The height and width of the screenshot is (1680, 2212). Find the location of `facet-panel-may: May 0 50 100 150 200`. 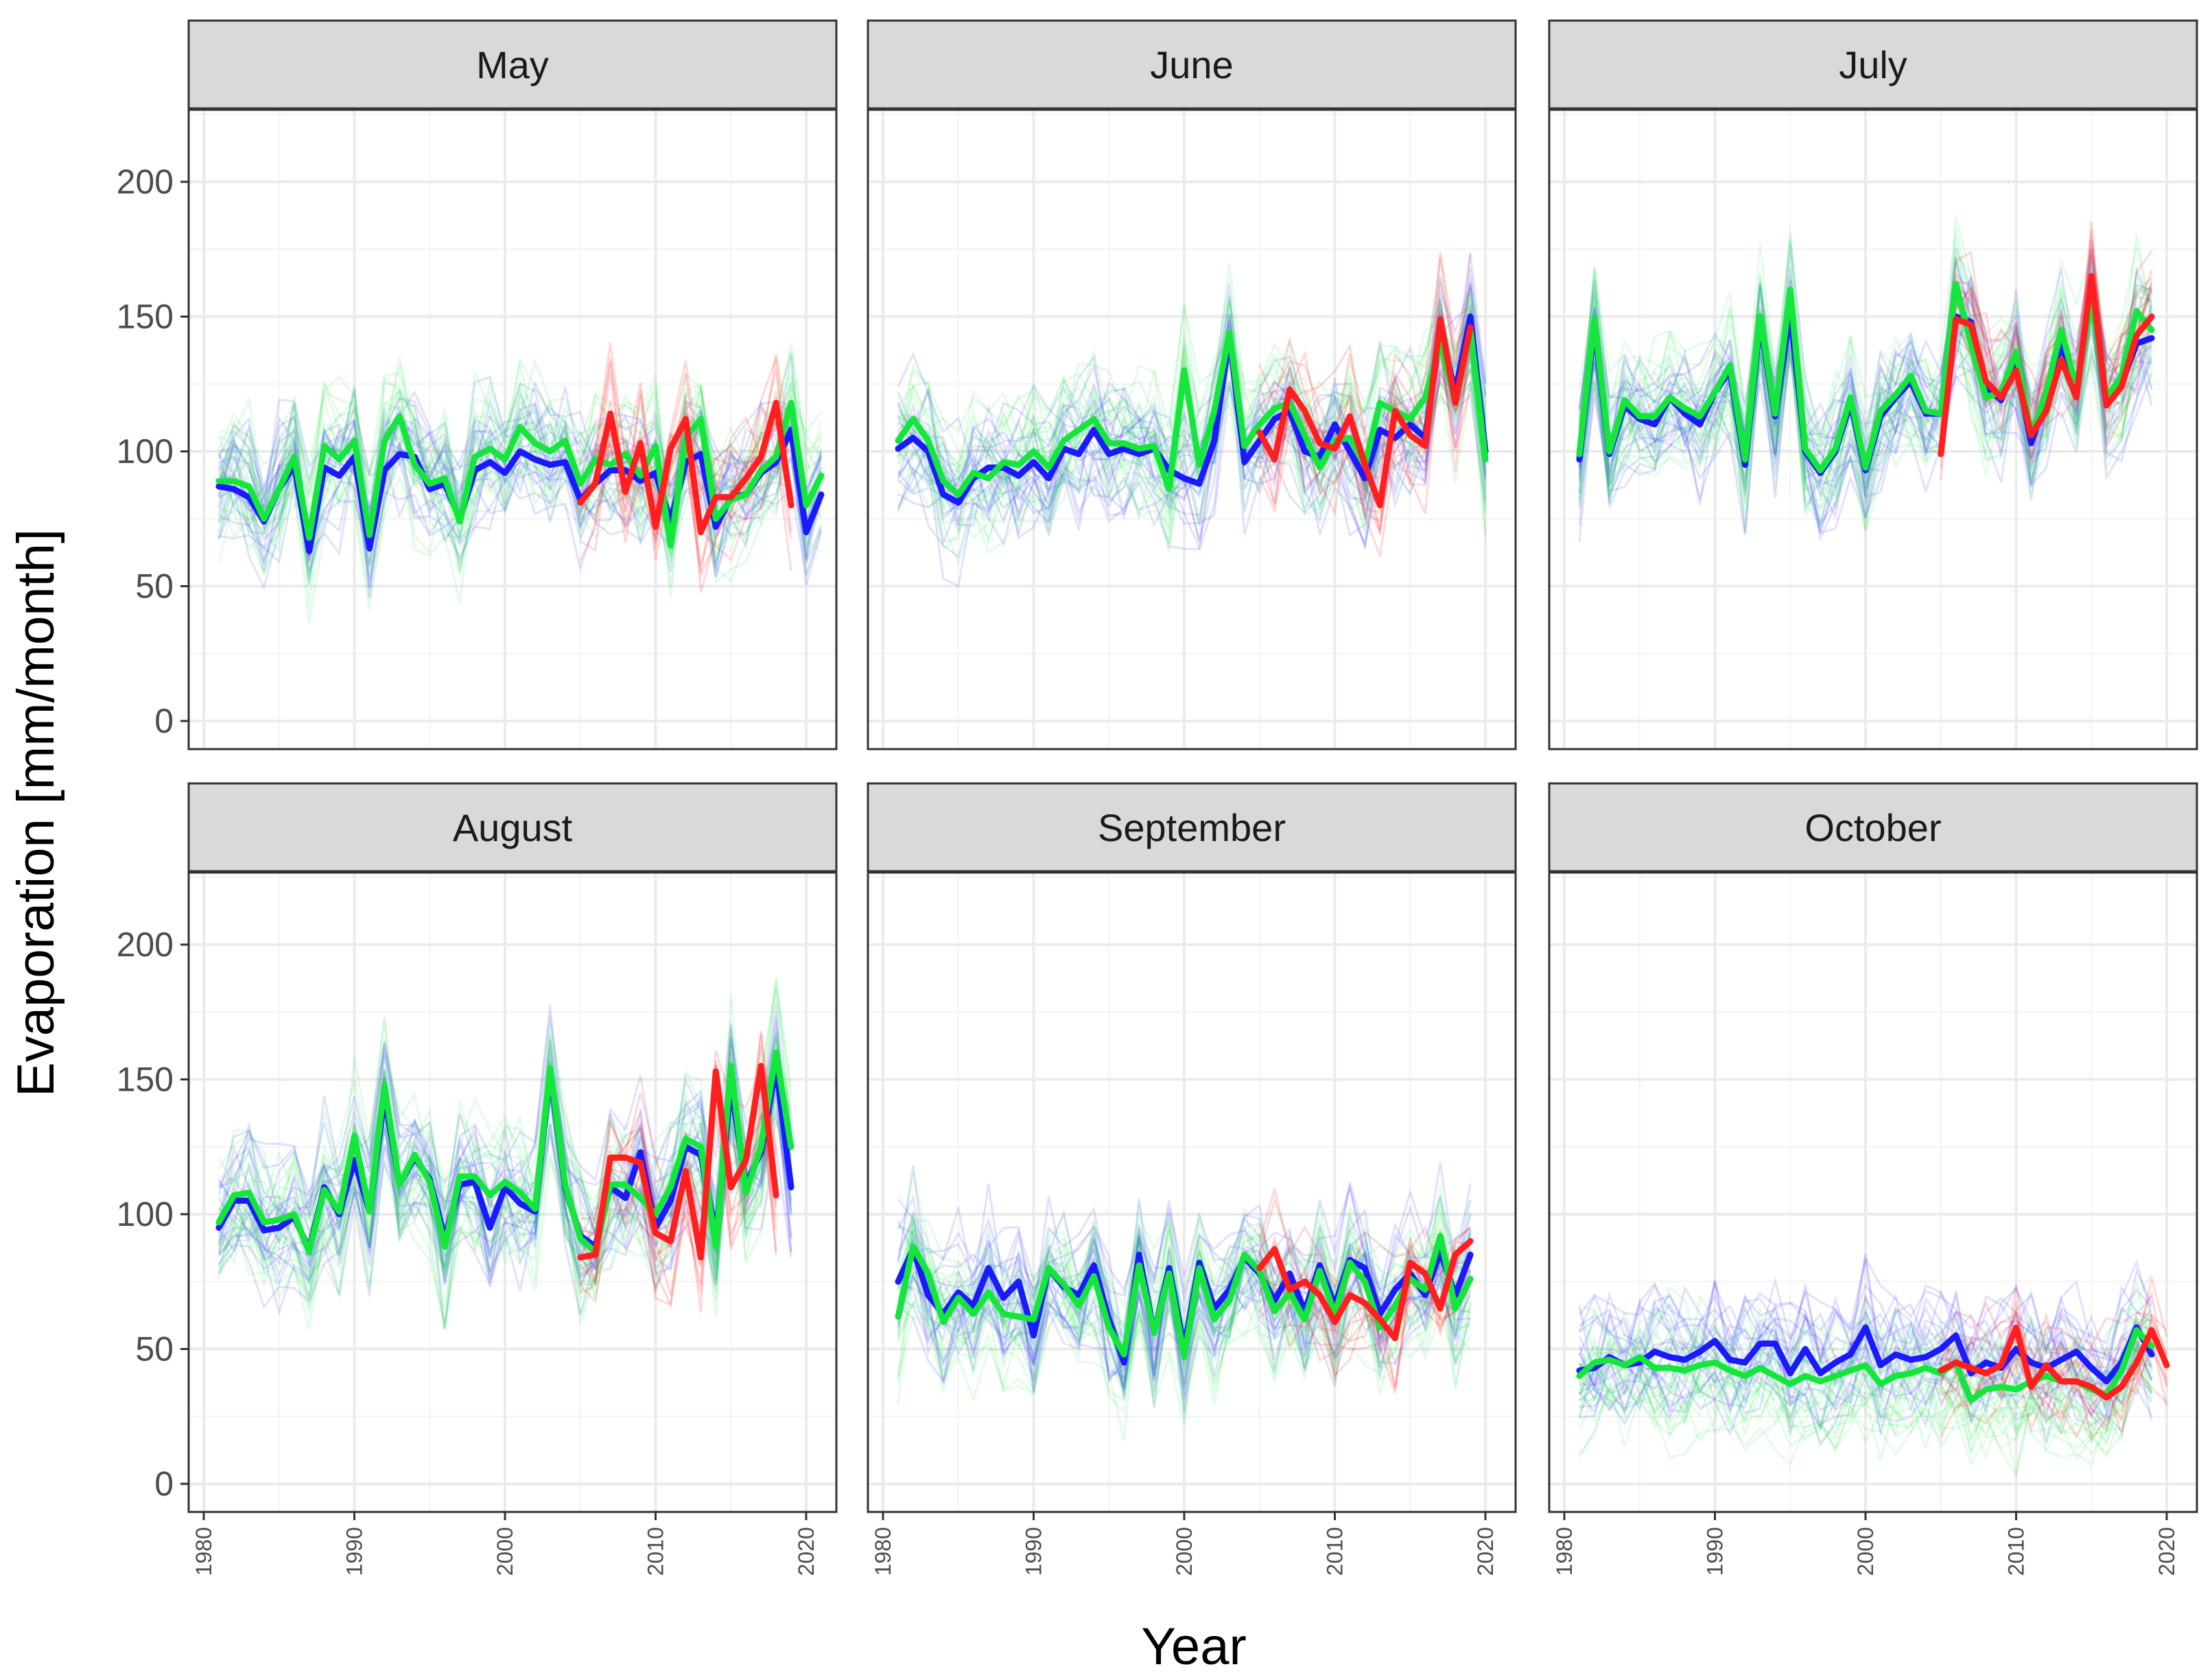

facet-panel-may: May 0 50 100 150 200 is located at coordinates (477, 384).